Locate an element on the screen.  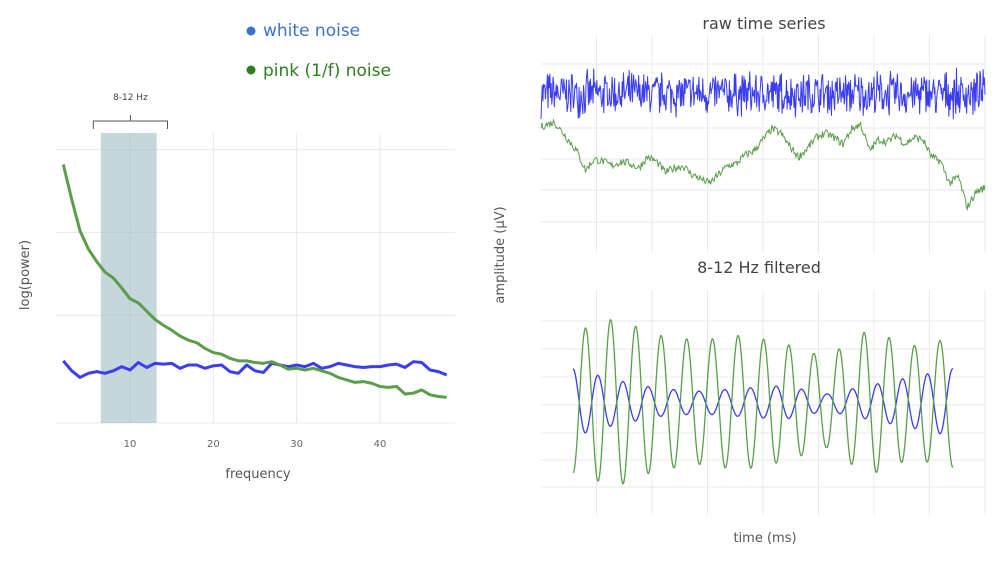
spectrum-x-tick-label: 40 is located at coordinates (380, 444).